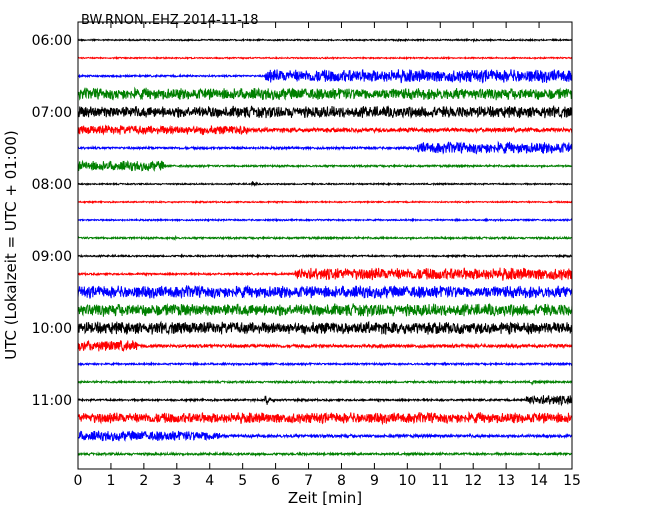 This screenshot has height=520, width=650. Describe the element at coordinates (325, 498) in the screenshot. I see `x-axis-label: Zeit [min]` at that location.